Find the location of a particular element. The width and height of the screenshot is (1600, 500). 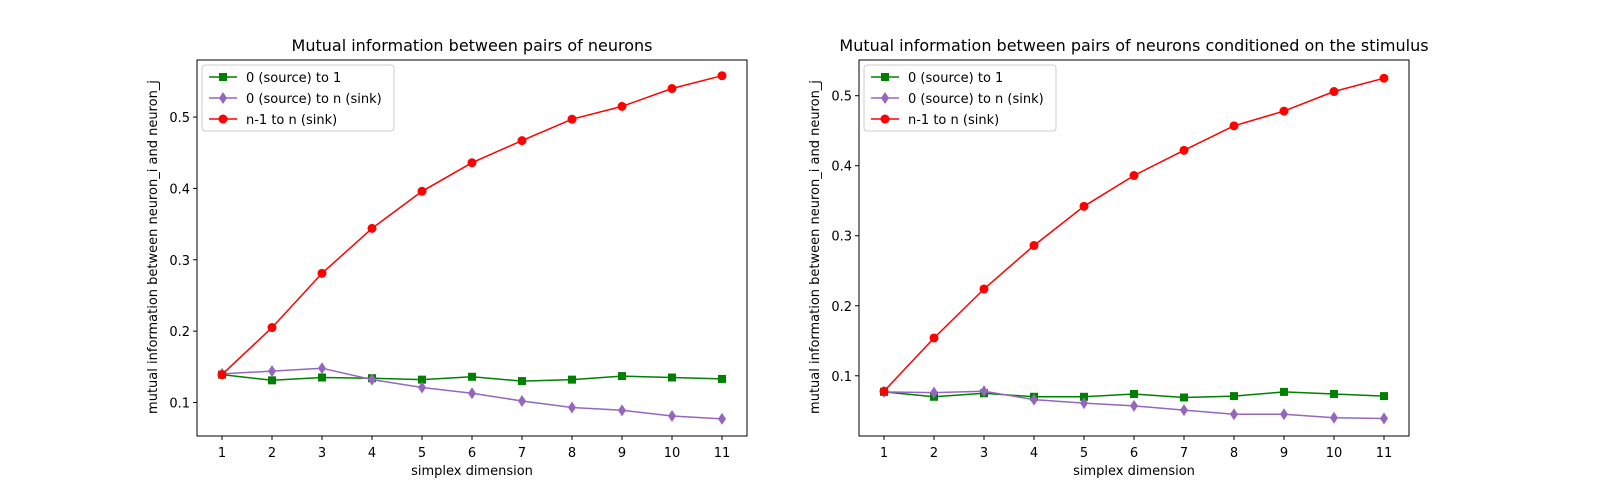

x-tick-label: 10 is located at coordinates (1334, 453).